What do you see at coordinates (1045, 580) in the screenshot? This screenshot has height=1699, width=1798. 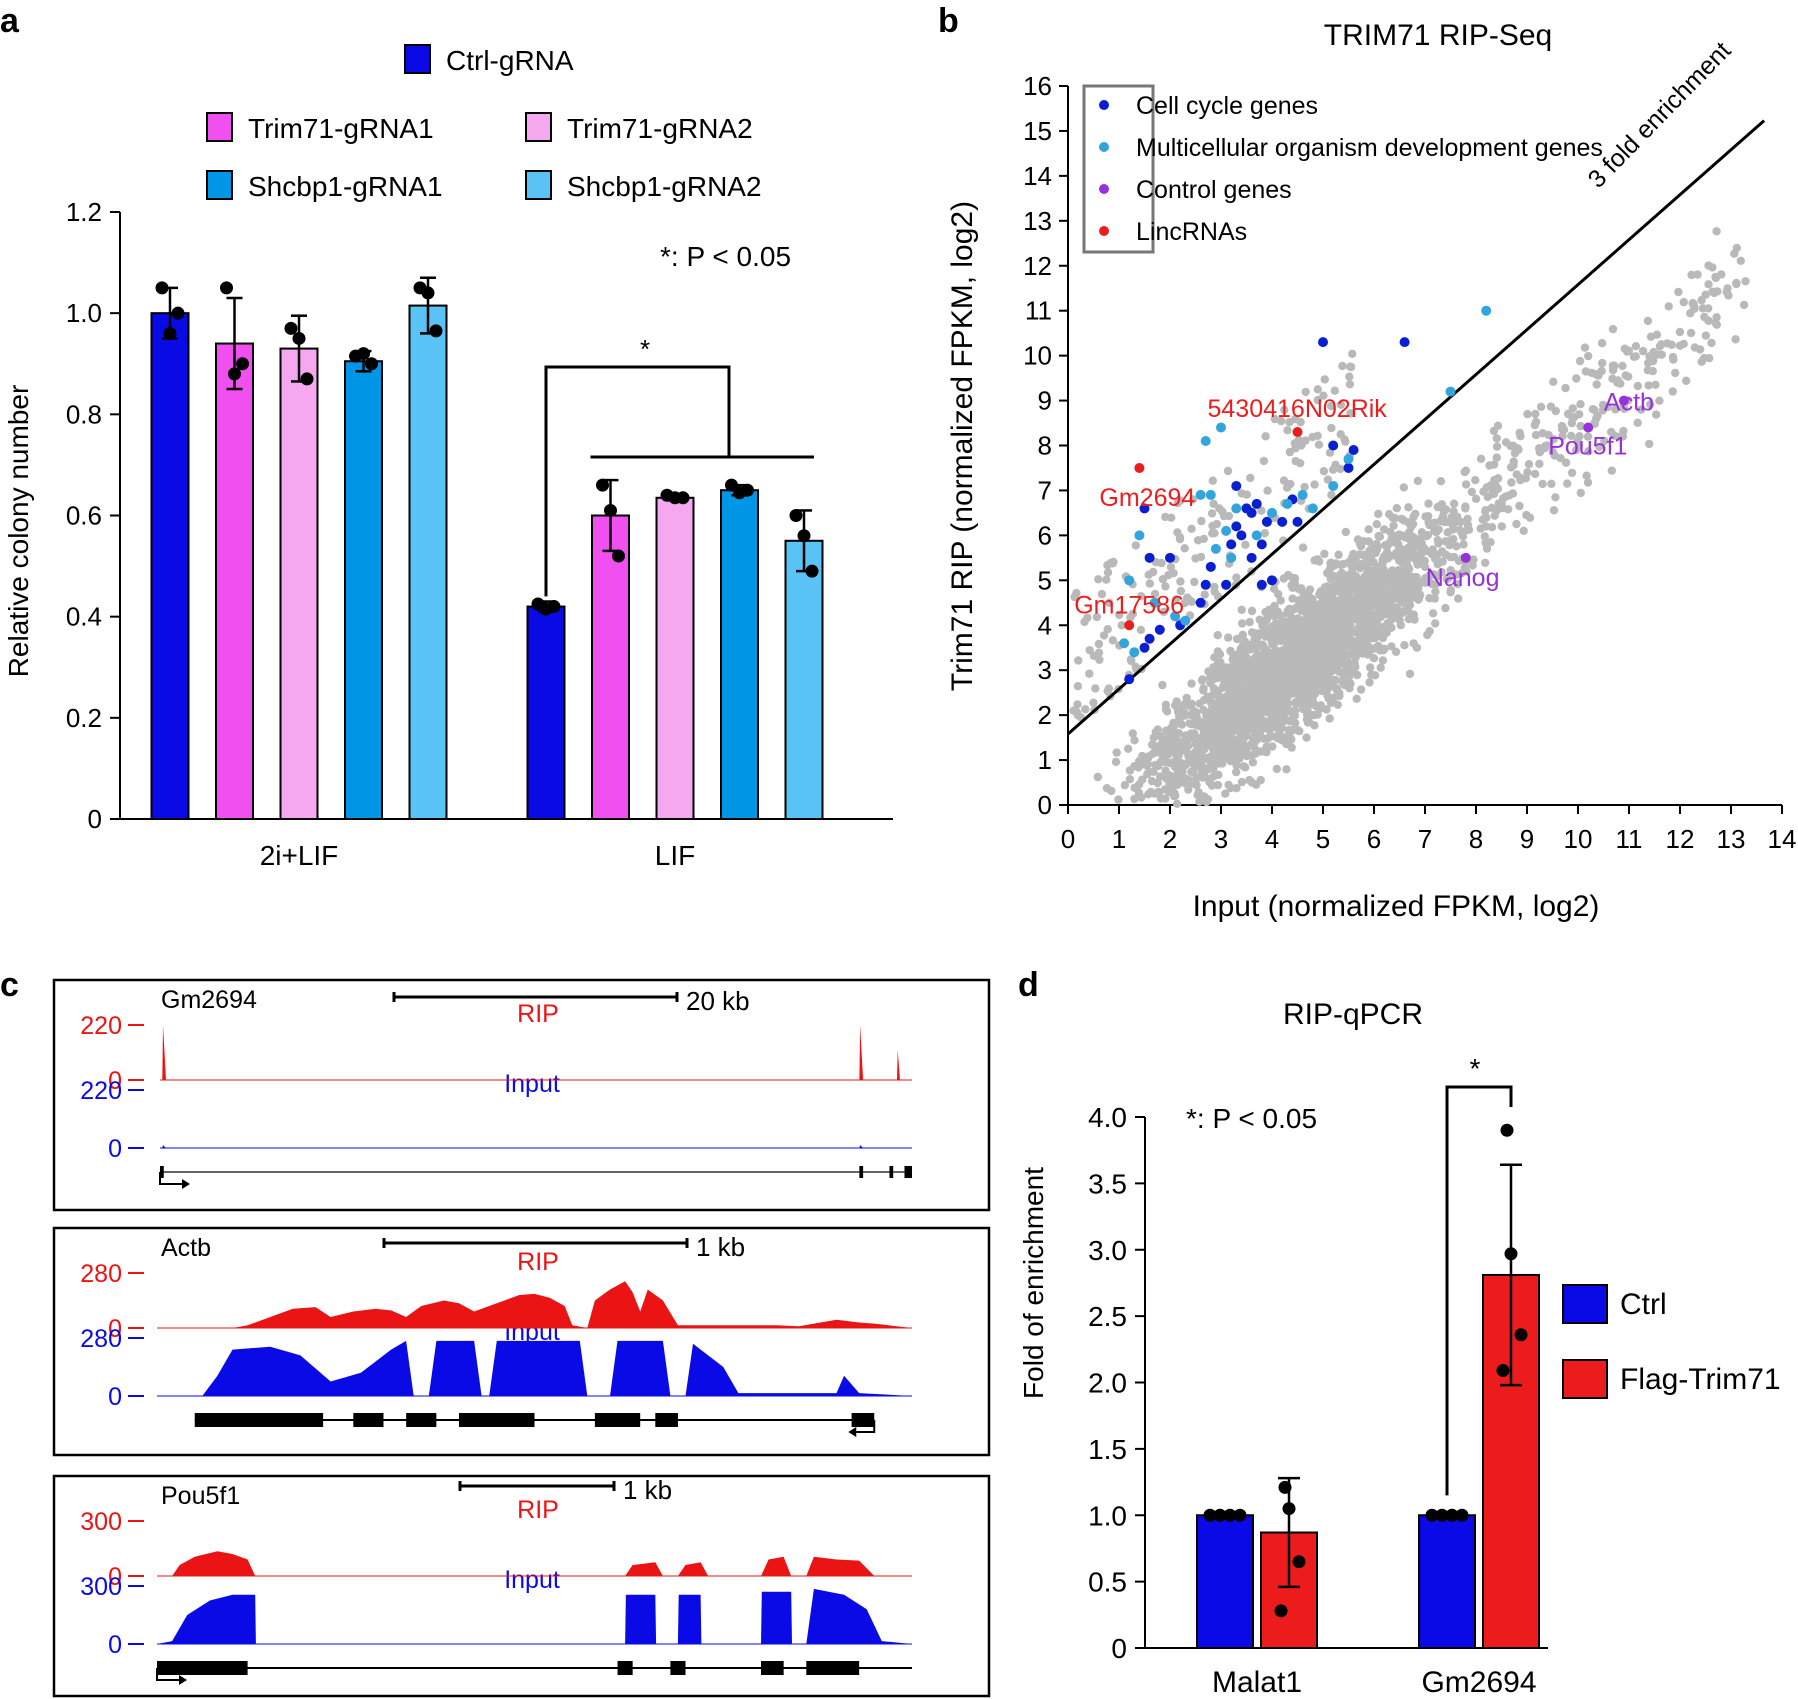 I see `panel-b-ytick-label: 5` at bounding box center [1045, 580].